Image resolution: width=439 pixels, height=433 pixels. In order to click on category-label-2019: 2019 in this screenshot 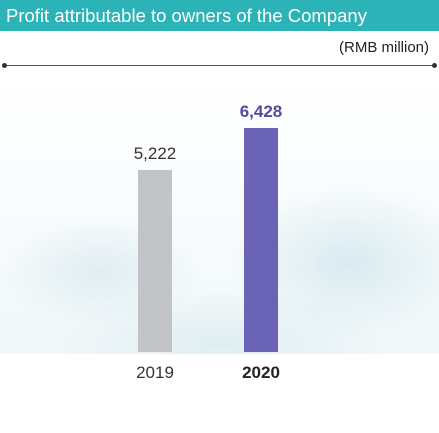, I will do `click(155, 372)`.